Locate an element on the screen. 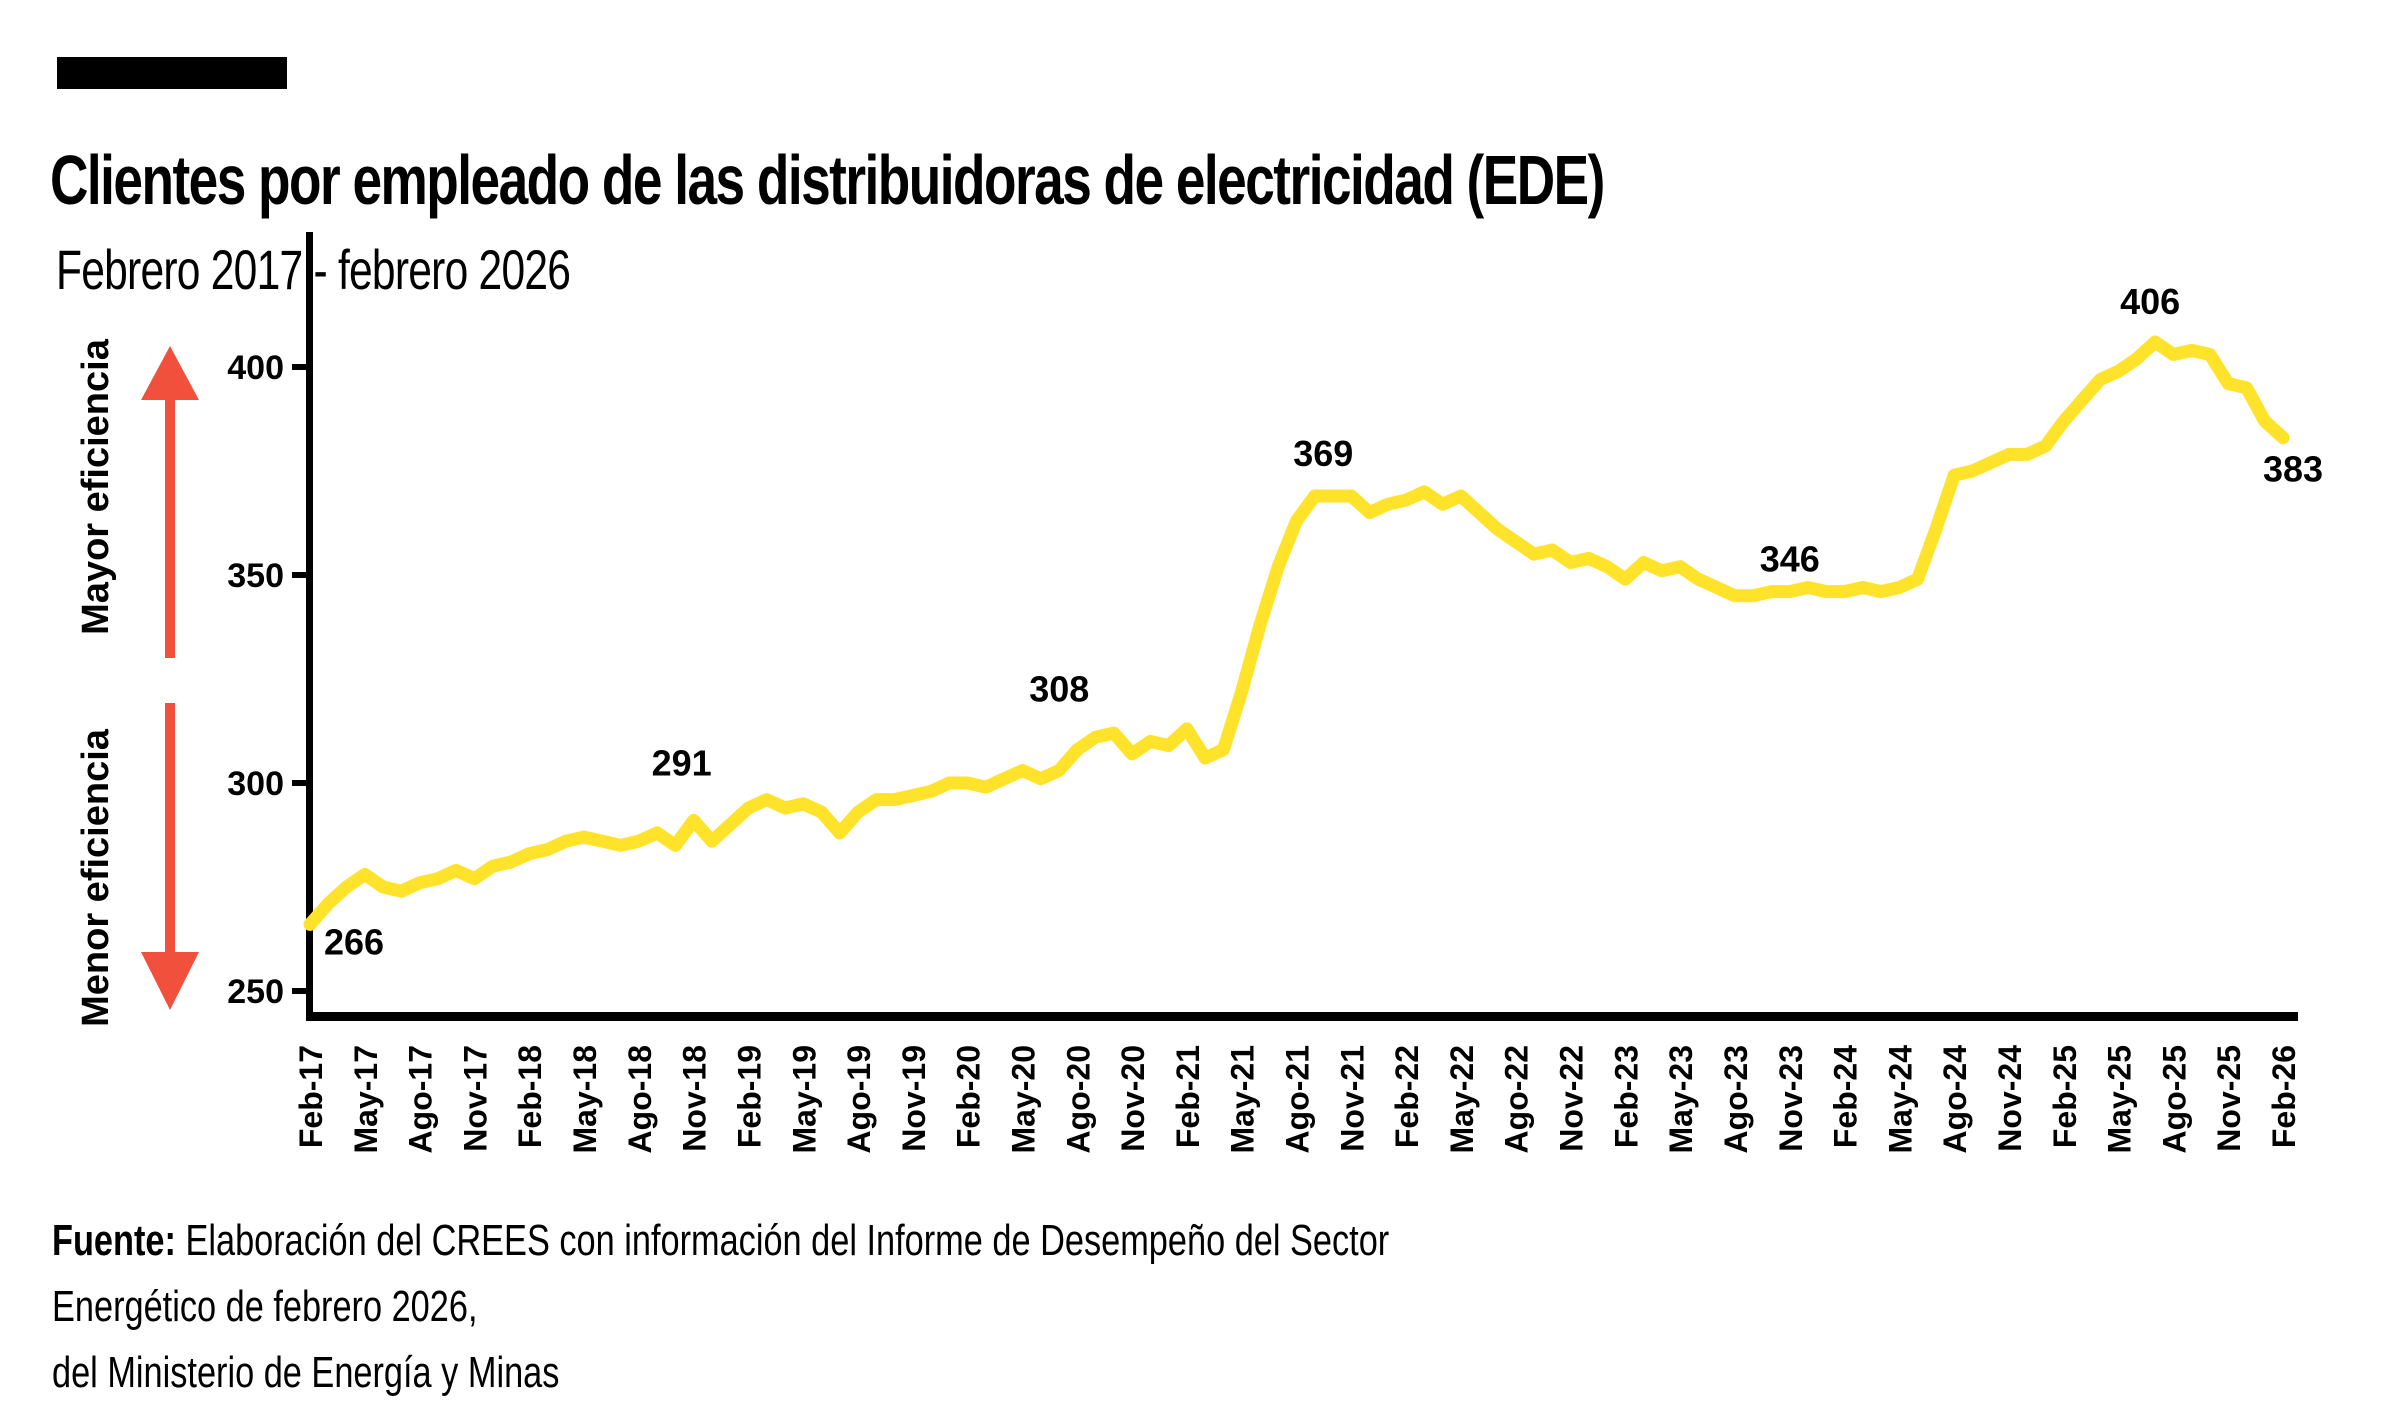 The height and width of the screenshot is (1406, 2400). down-arrow-stem is located at coordinates (170, 829).